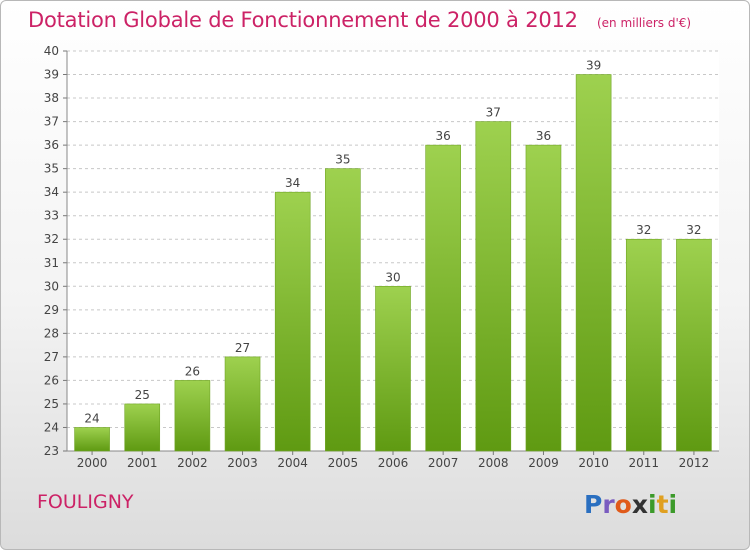 This screenshot has height=550, width=750. What do you see at coordinates (51, 169) in the screenshot?
I see `y-tick-label: 35` at bounding box center [51, 169].